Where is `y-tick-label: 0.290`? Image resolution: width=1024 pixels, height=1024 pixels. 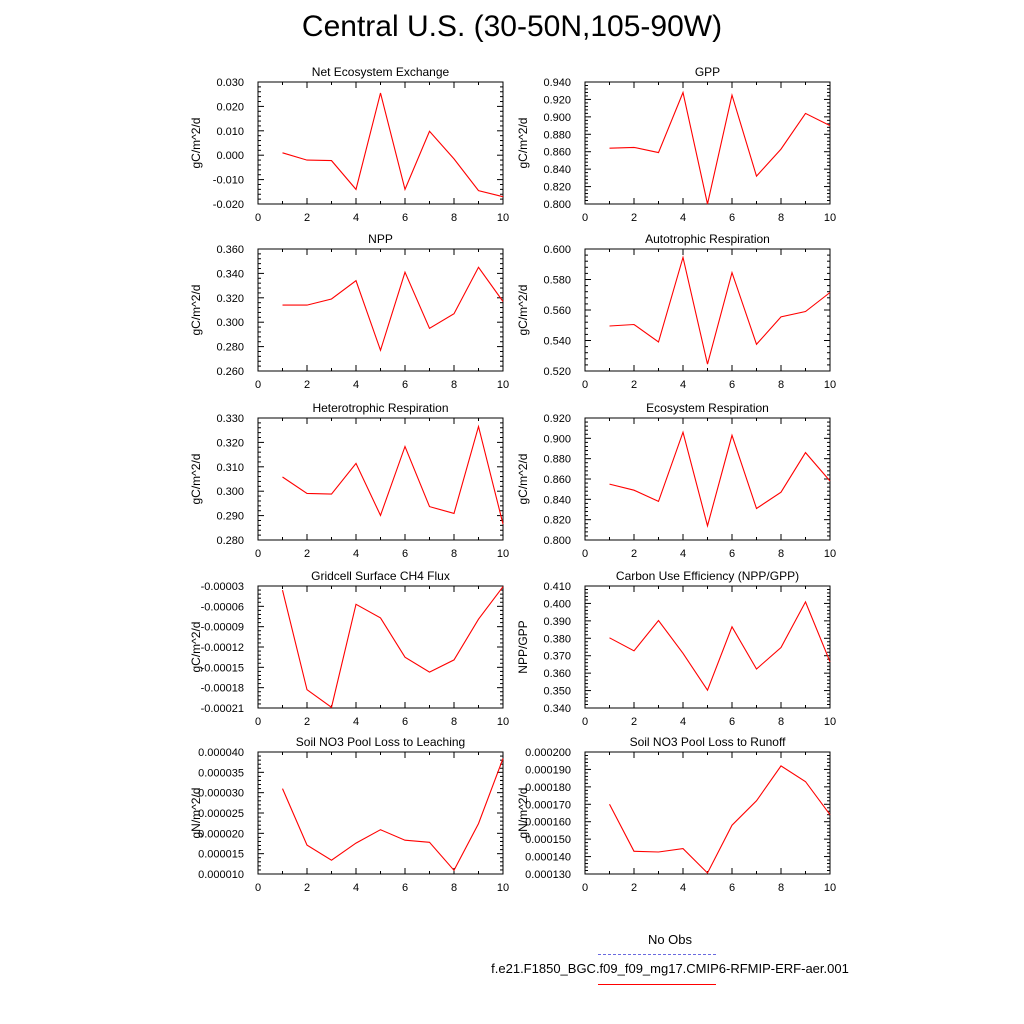 y-tick-label: 0.290 is located at coordinates (230, 517).